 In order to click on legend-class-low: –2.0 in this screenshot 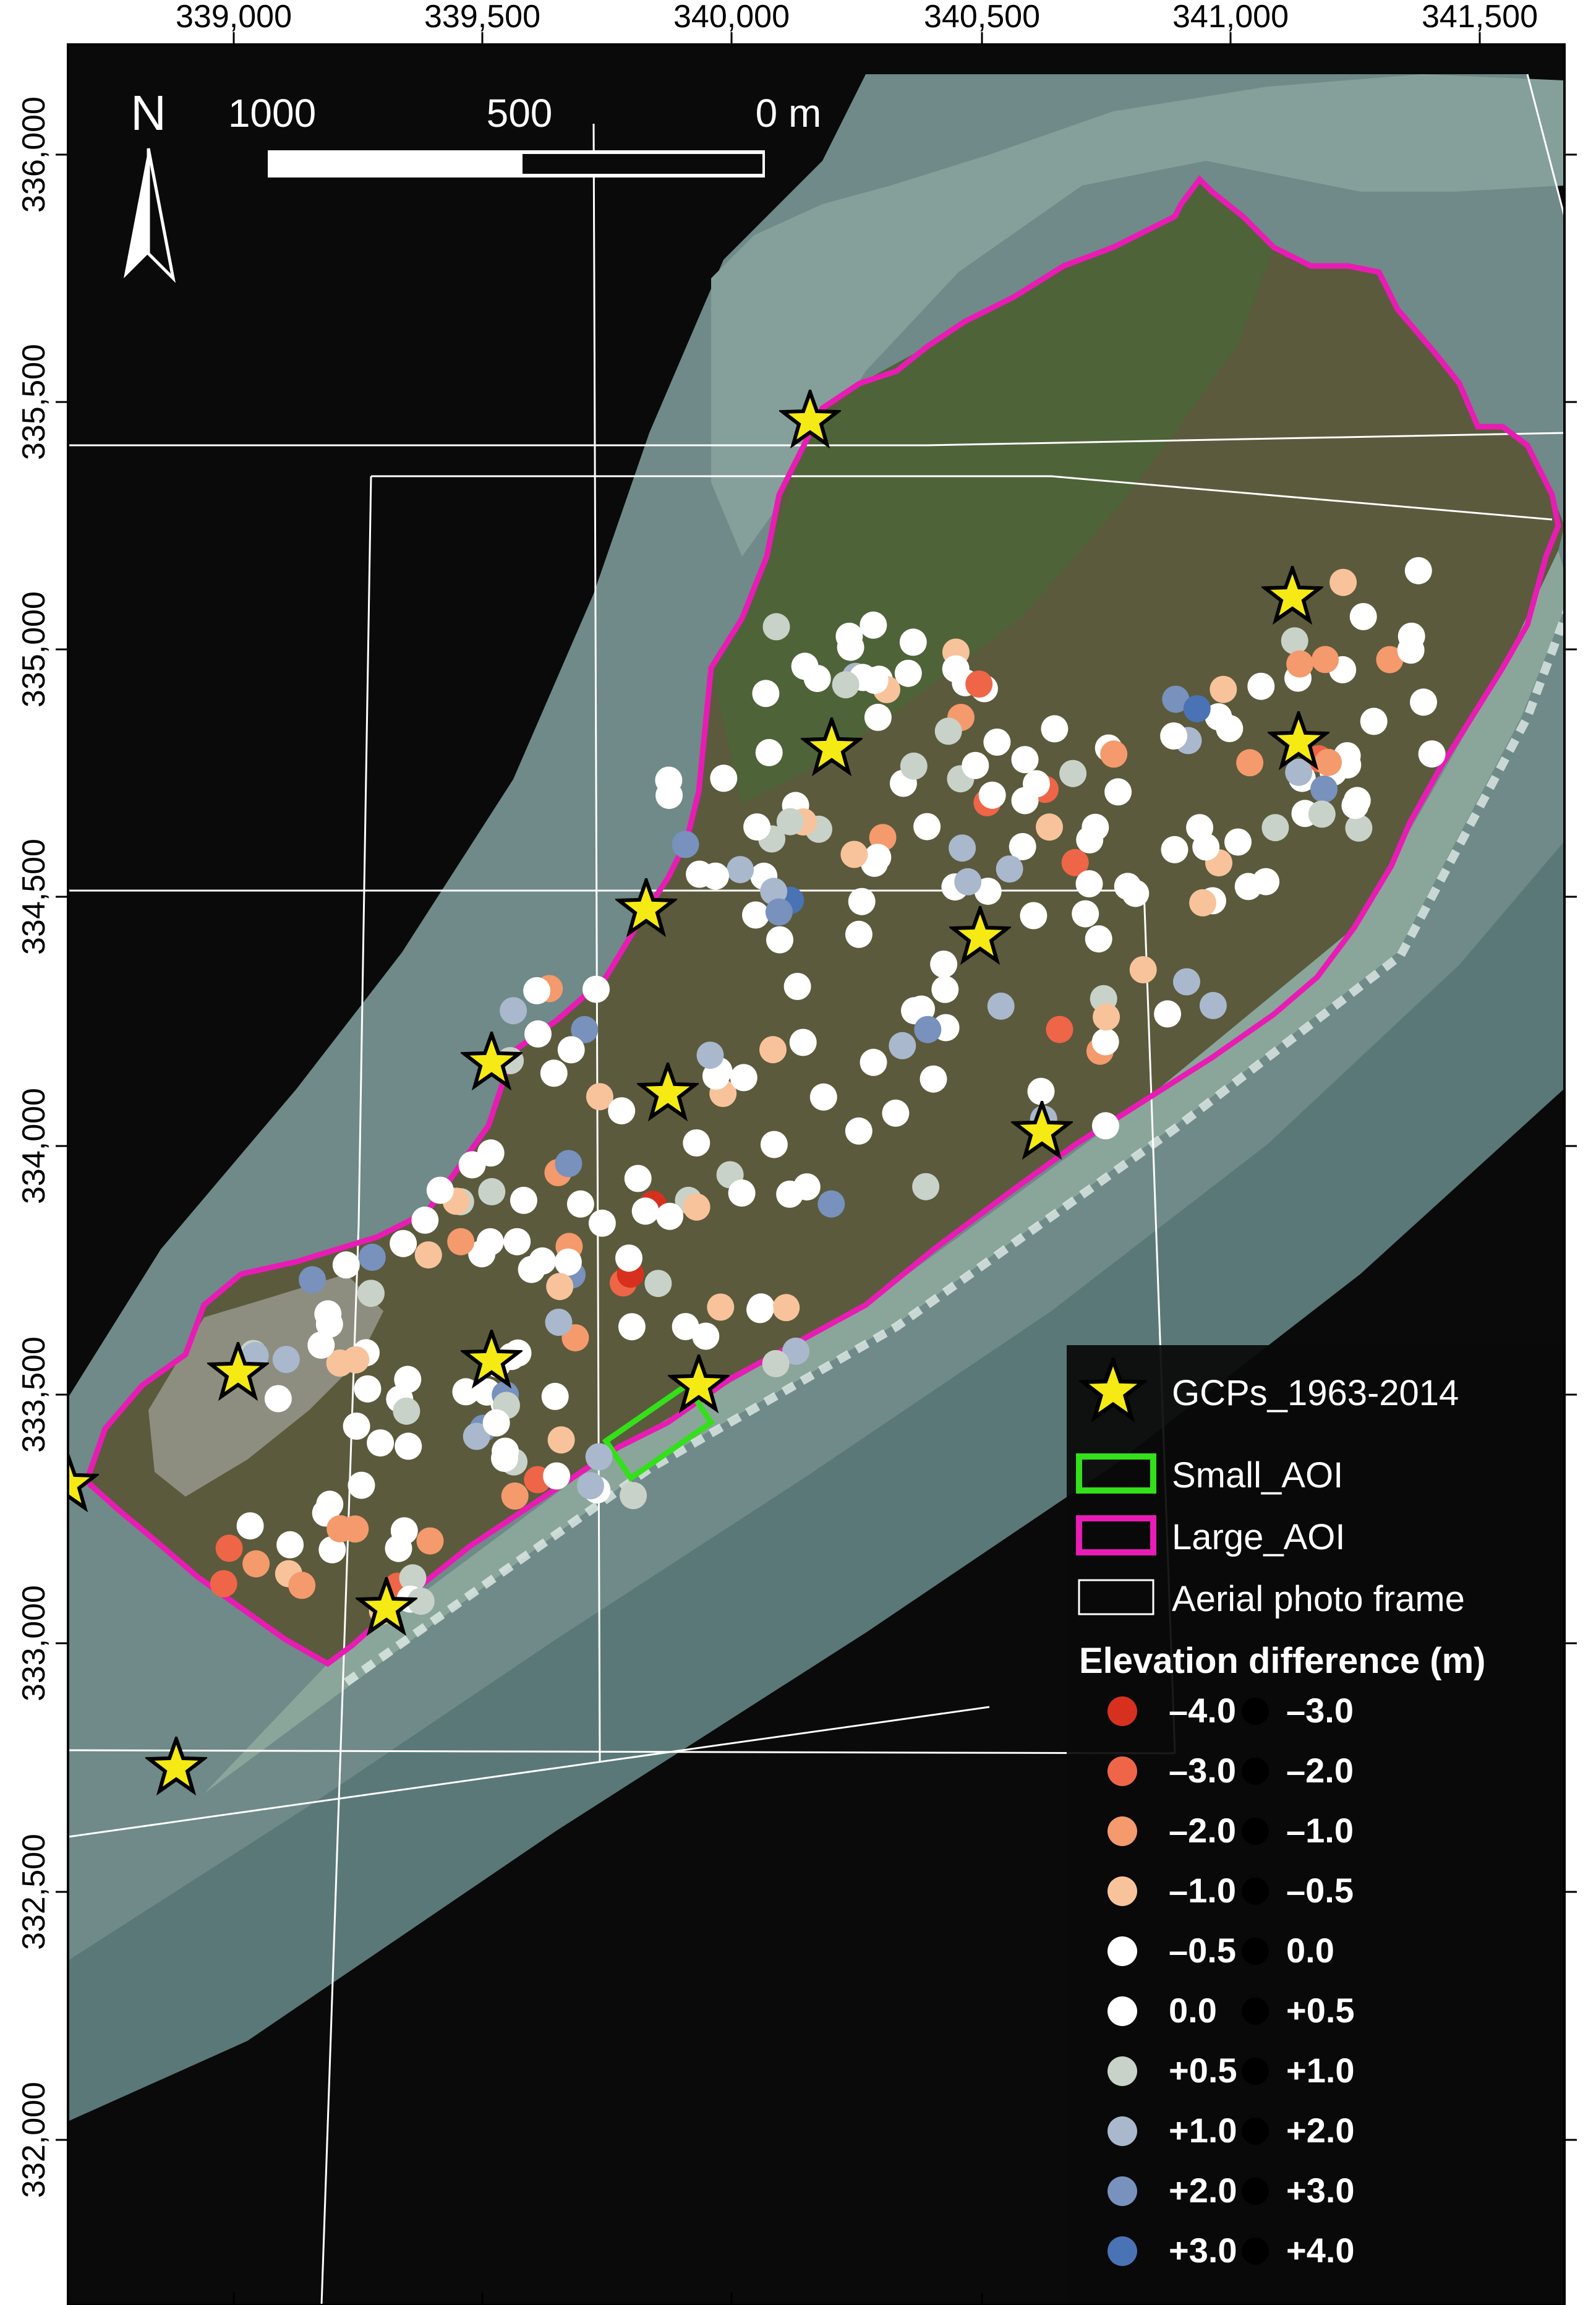, I will do `click(1202, 1830)`.